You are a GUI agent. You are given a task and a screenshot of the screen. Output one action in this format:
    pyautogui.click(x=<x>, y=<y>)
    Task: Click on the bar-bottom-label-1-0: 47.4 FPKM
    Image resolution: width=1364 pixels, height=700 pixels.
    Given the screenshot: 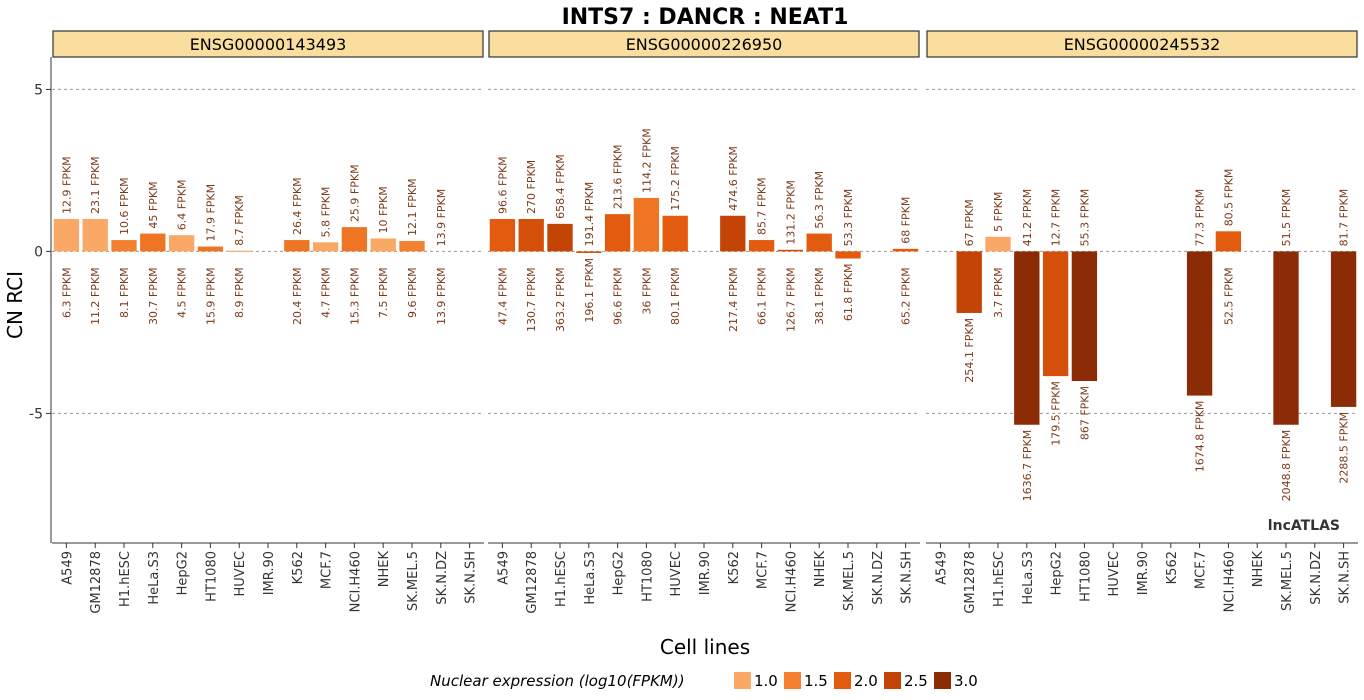 What is the action you would take?
    pyautogui.click(x=502, y=296)
    